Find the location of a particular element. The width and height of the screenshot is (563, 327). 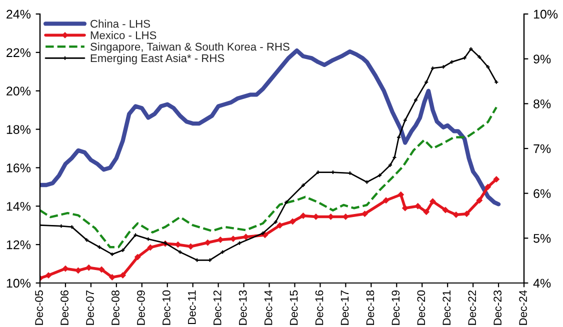

x-tick-label: Dec-20 is located at coordinates (421, 307).